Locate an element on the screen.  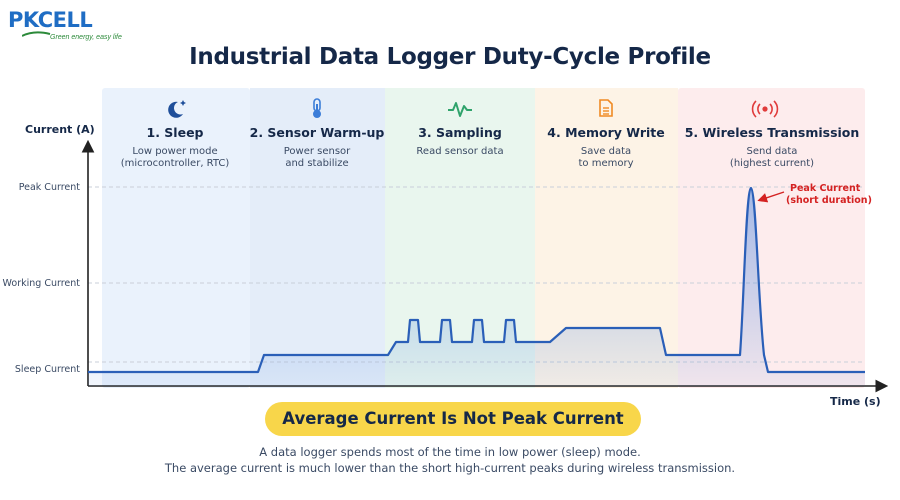
phase-desc-warmup-1: Power sensor is located at coordinates (317, 151).